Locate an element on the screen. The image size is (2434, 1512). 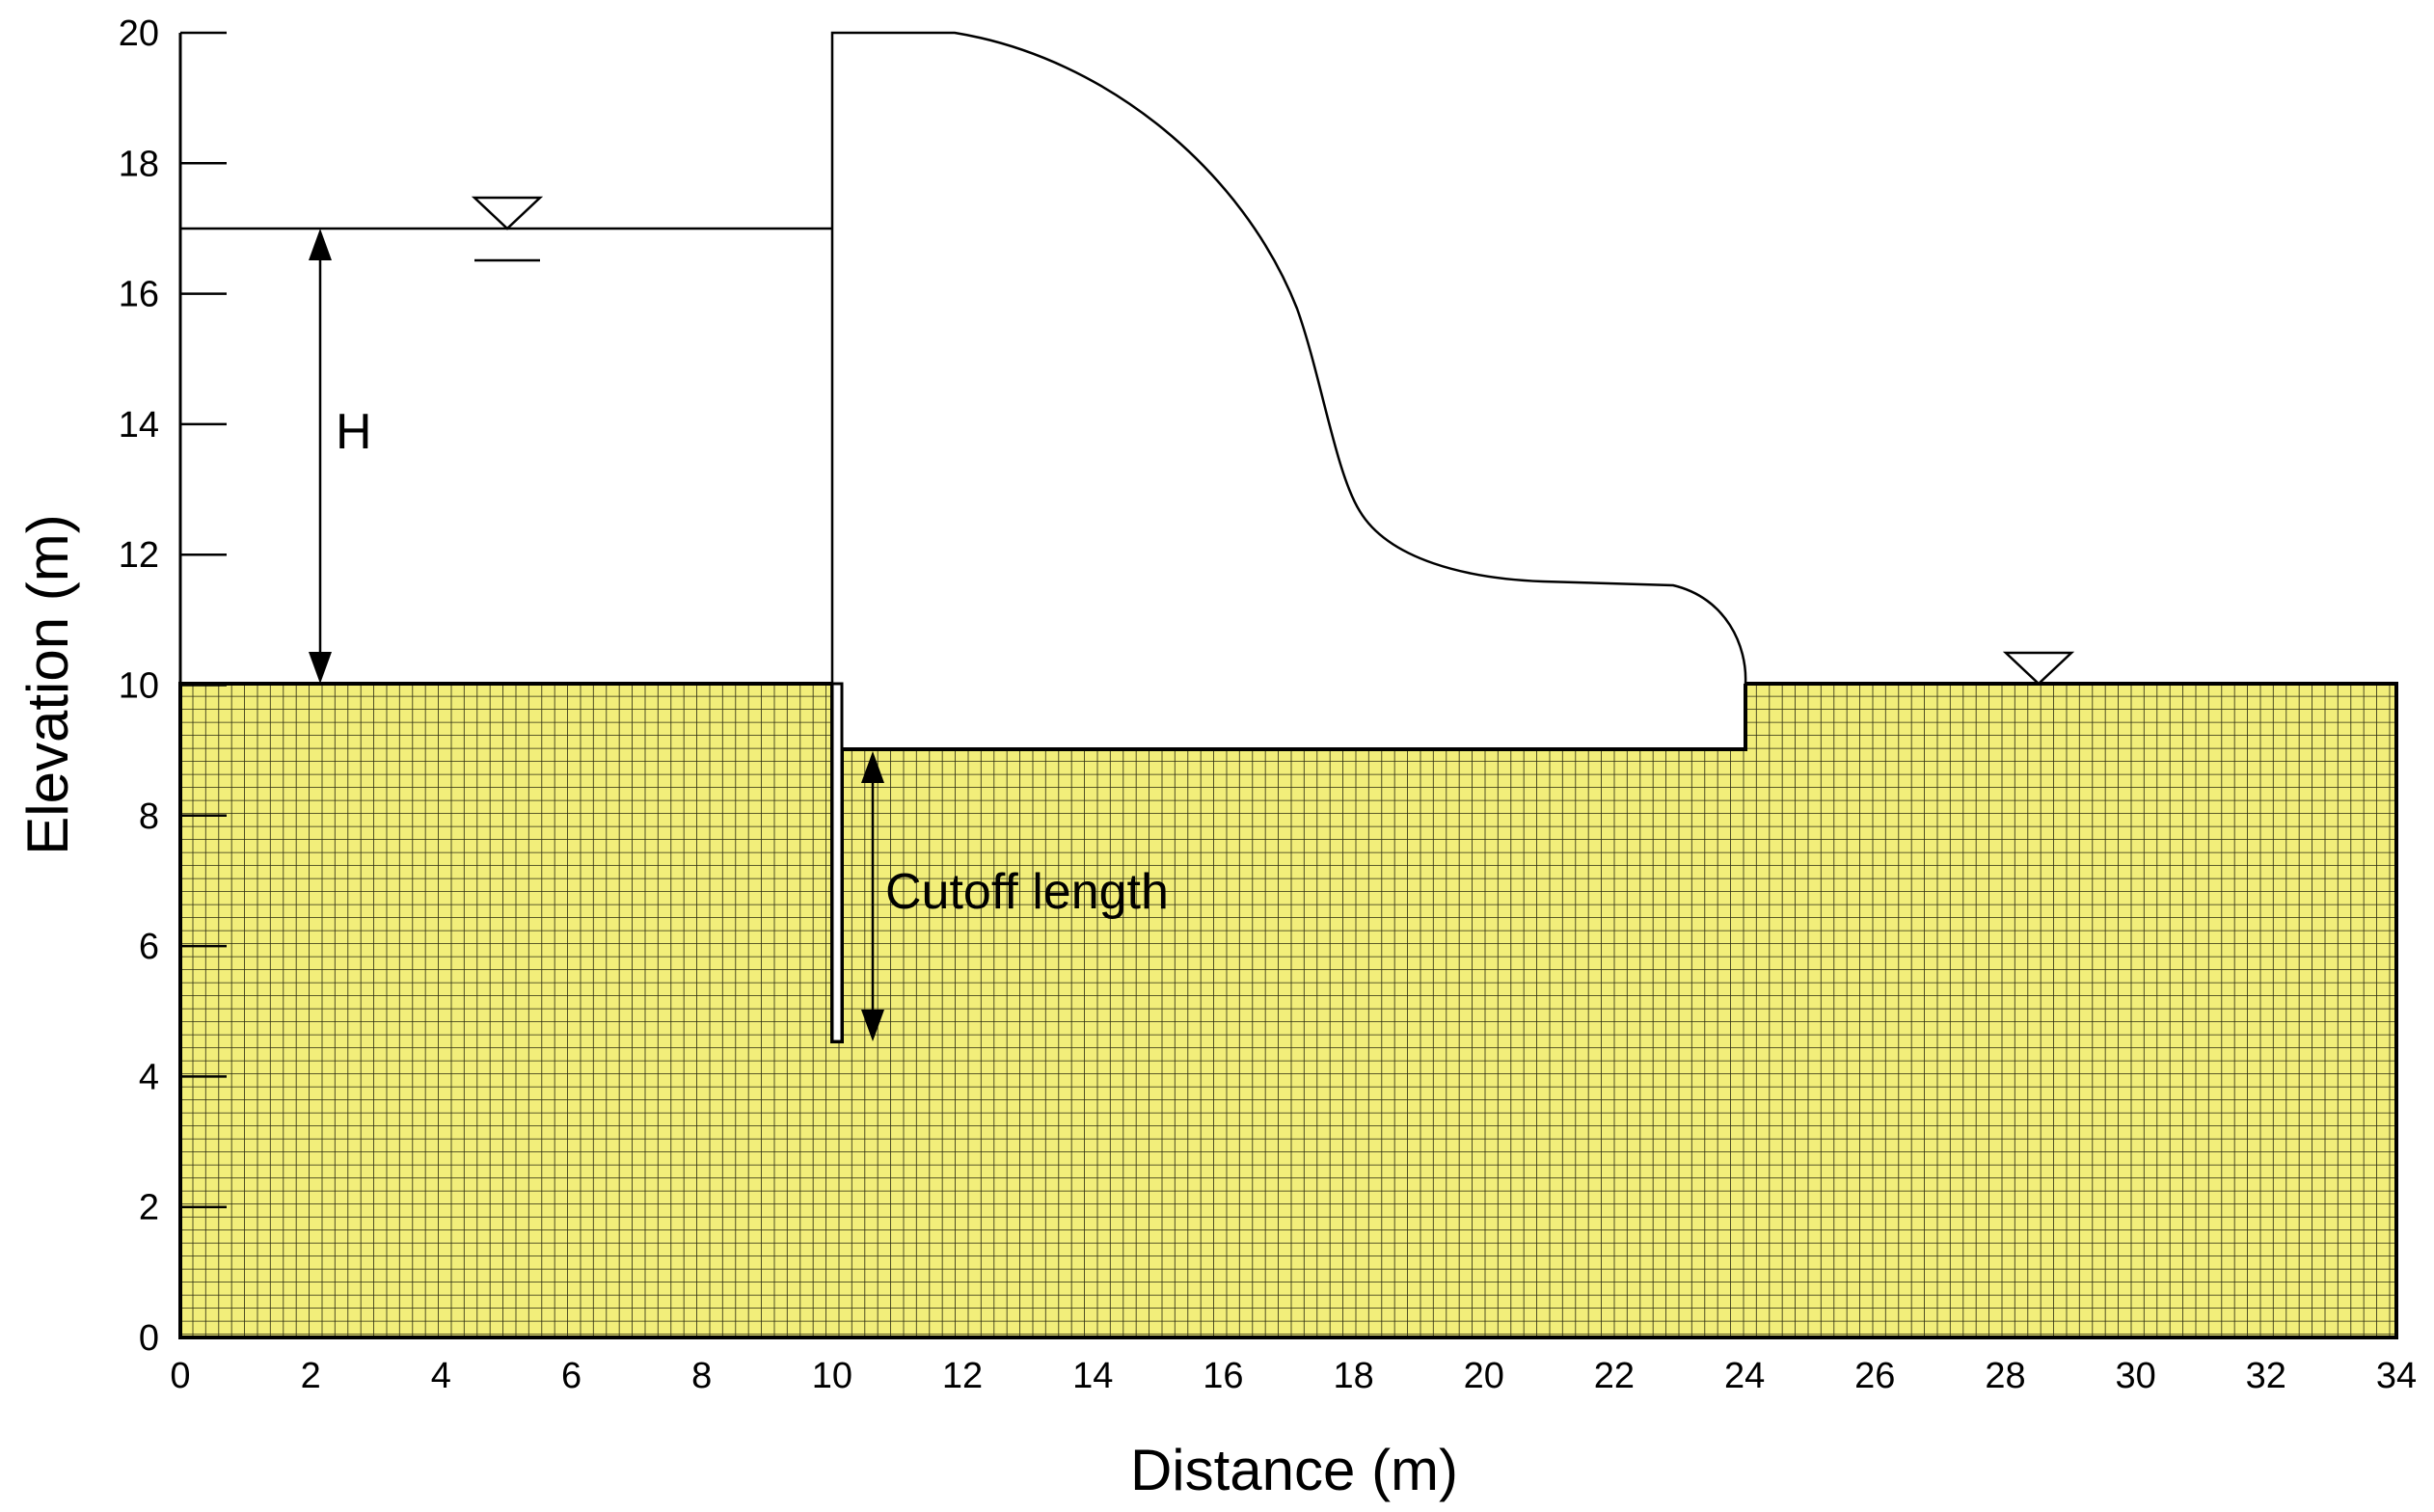
cutoff-length-label: Cutoff length is located at coordinates (1027, 892).